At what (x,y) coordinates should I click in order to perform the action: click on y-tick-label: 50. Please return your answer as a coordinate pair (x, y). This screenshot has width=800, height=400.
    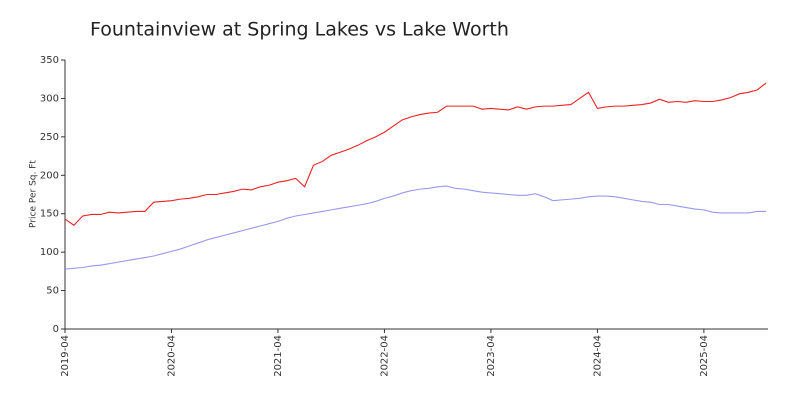
    Looking at the image, I should click on (52, 291).